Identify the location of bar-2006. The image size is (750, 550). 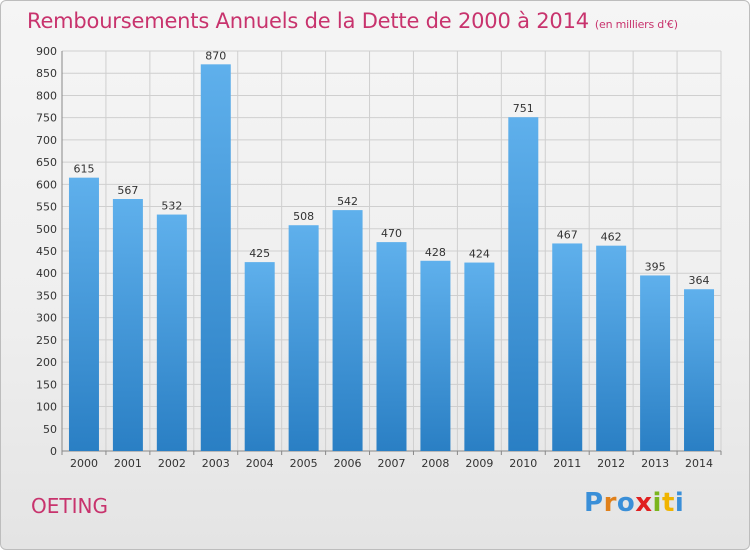
(347, 330).